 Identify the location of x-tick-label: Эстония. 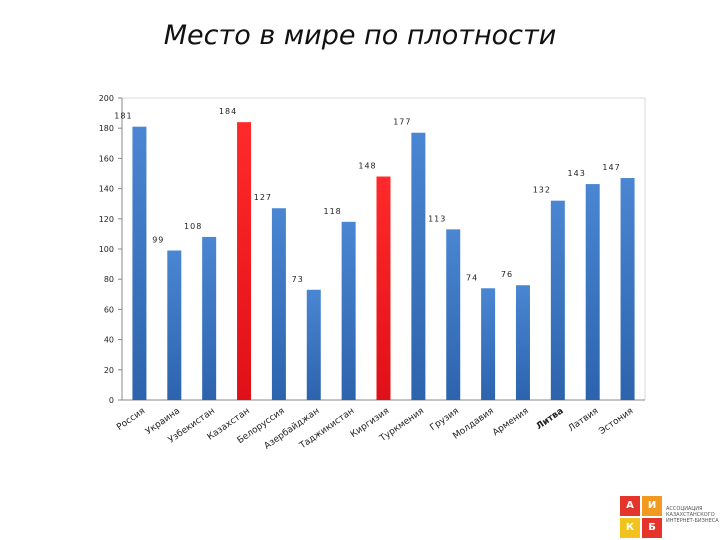
(616, 421).